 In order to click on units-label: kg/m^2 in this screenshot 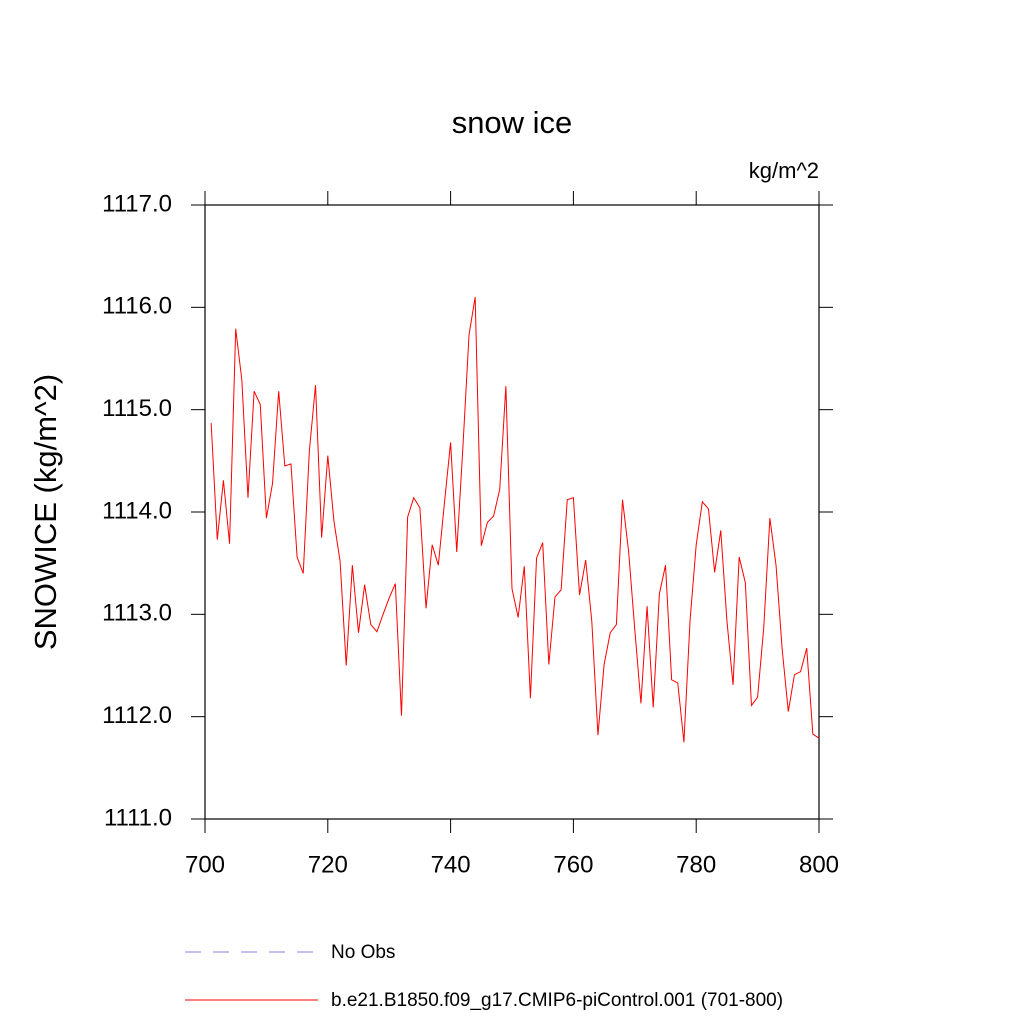, I will do `click(784, 170)`.